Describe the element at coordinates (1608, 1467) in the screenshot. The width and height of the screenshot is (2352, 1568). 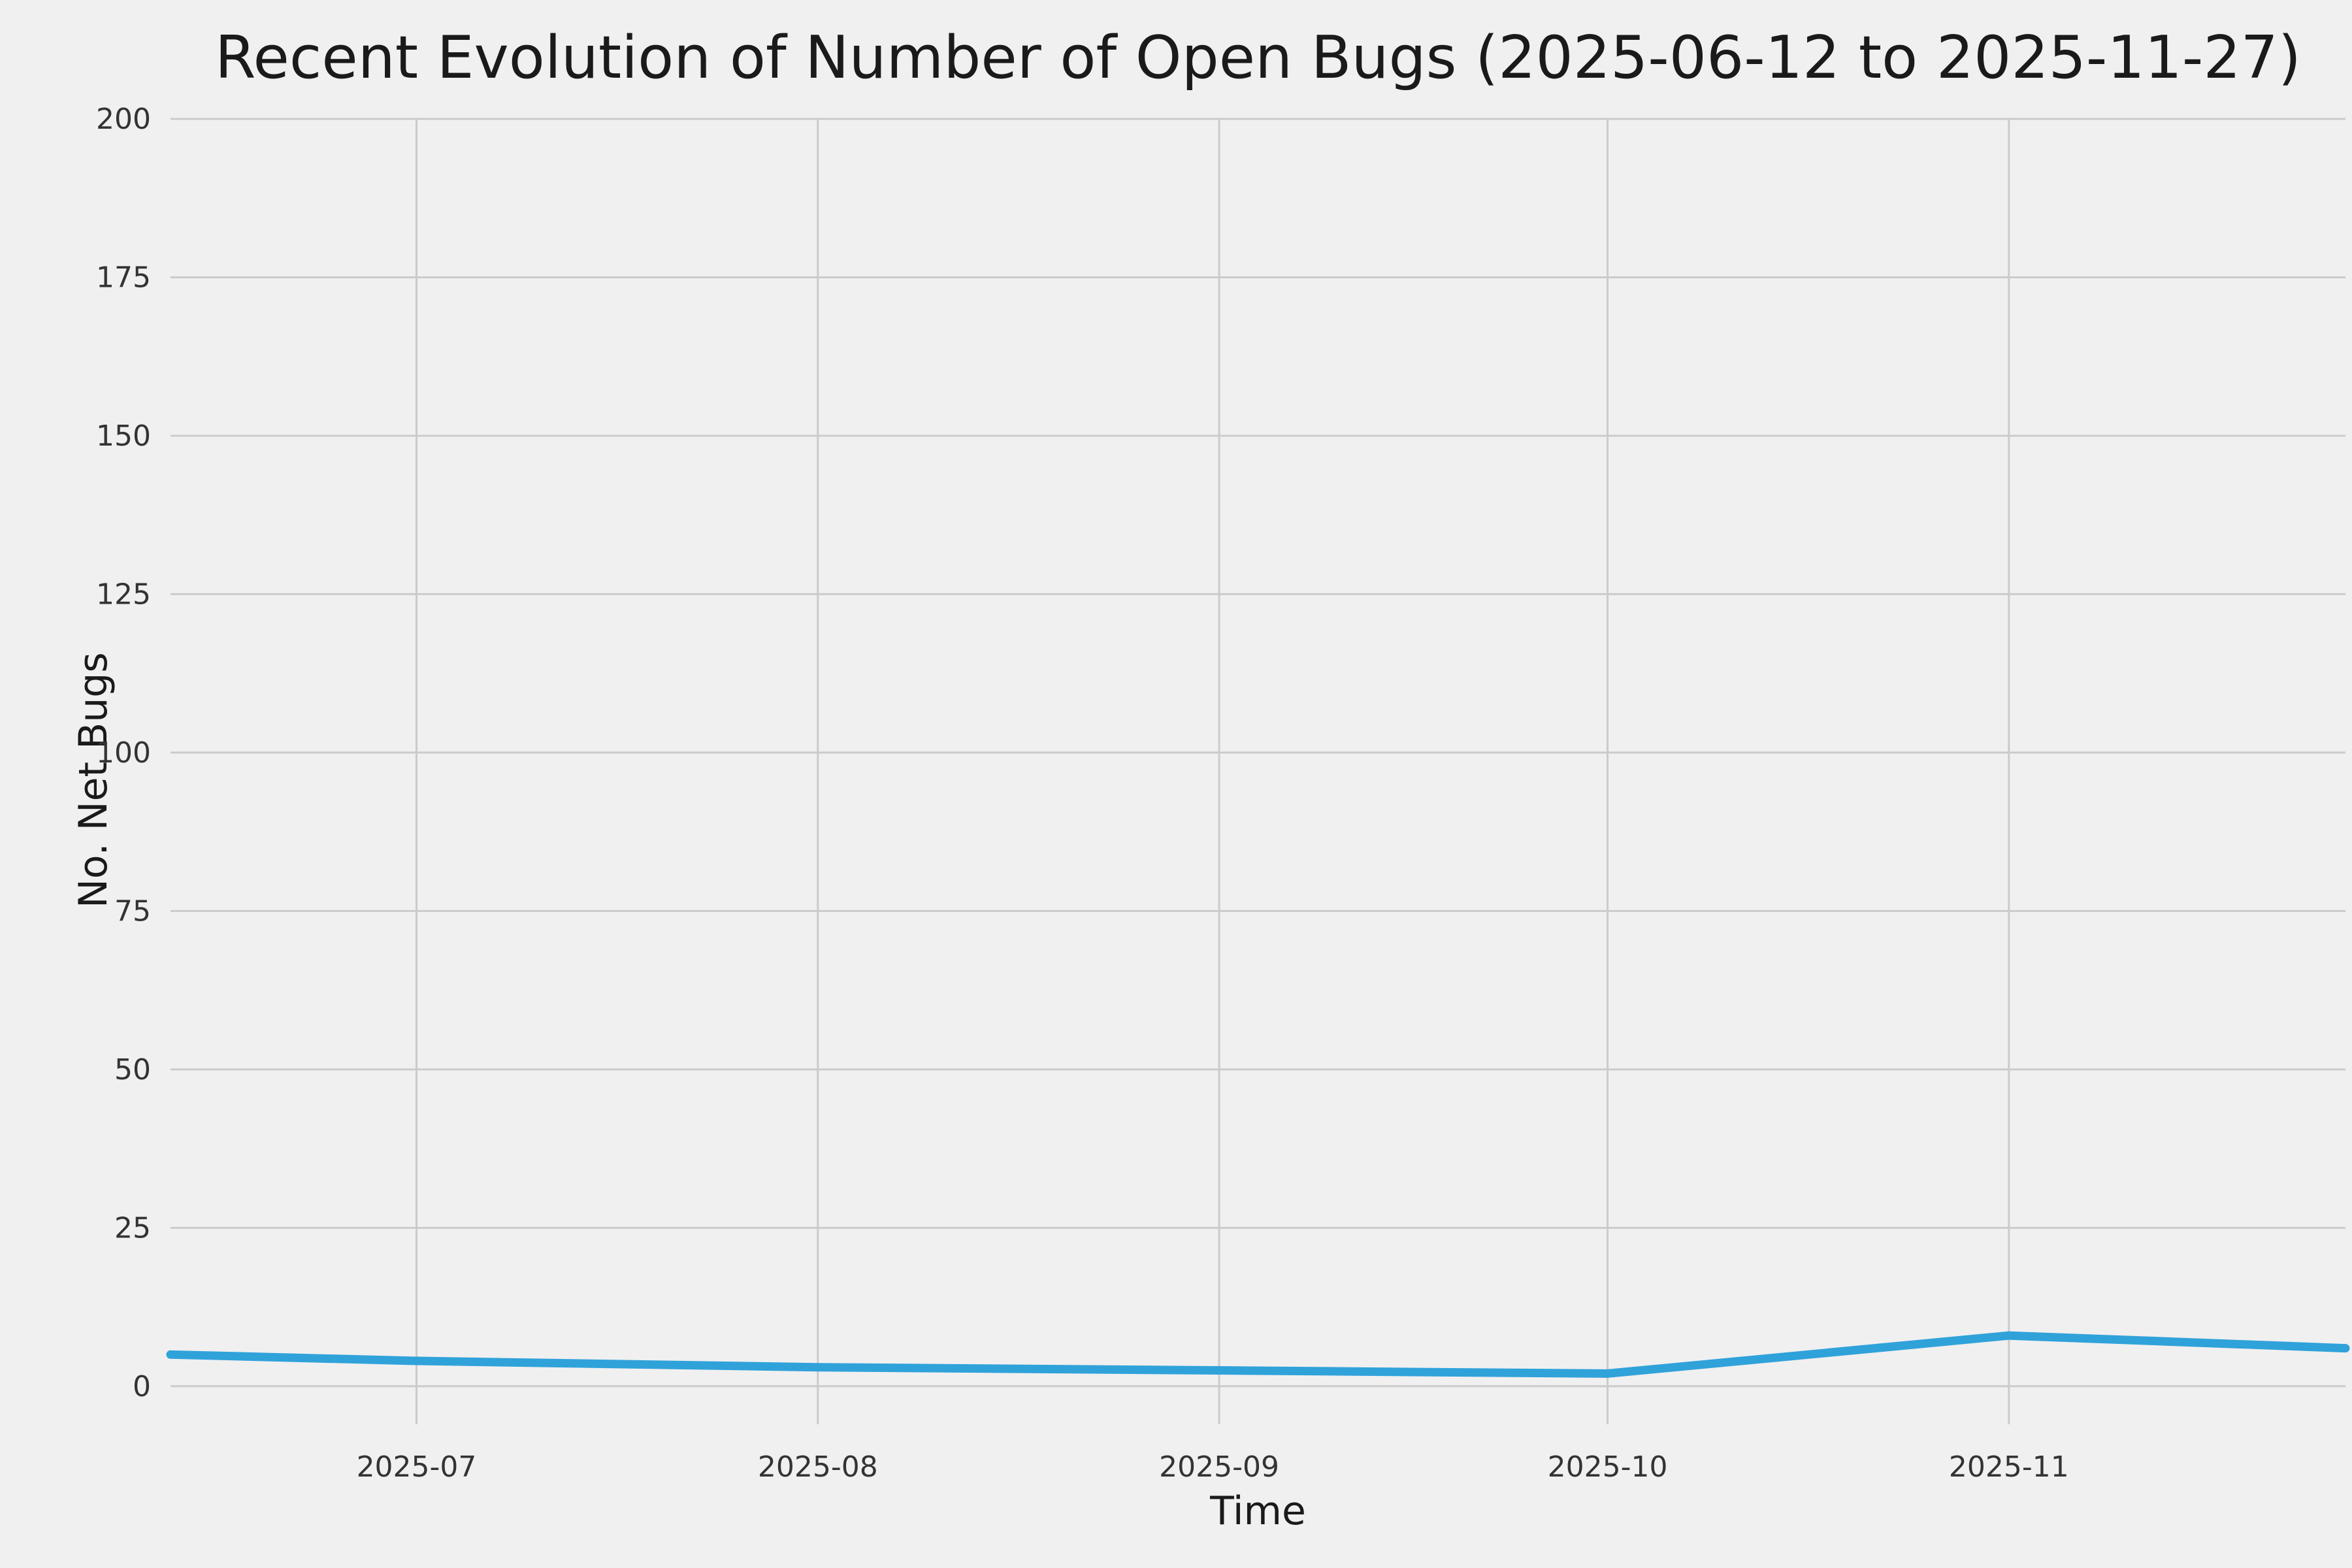
I see `x-tick-label: 2025-10` at that location.